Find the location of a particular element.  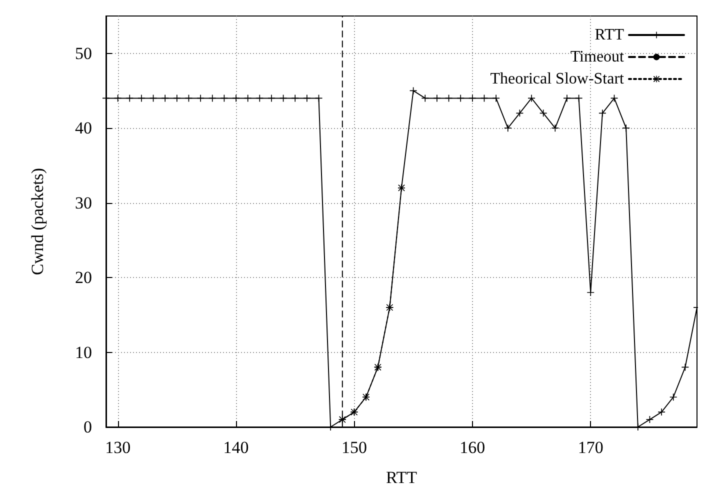

y-tick-label: 40 is located at coordinates (83, 128).